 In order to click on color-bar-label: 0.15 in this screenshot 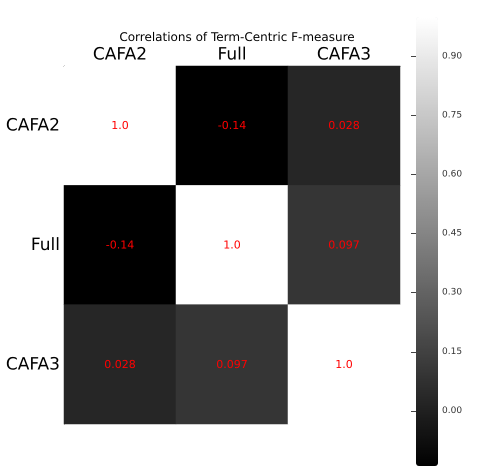, I will do `click(452, 351)`.